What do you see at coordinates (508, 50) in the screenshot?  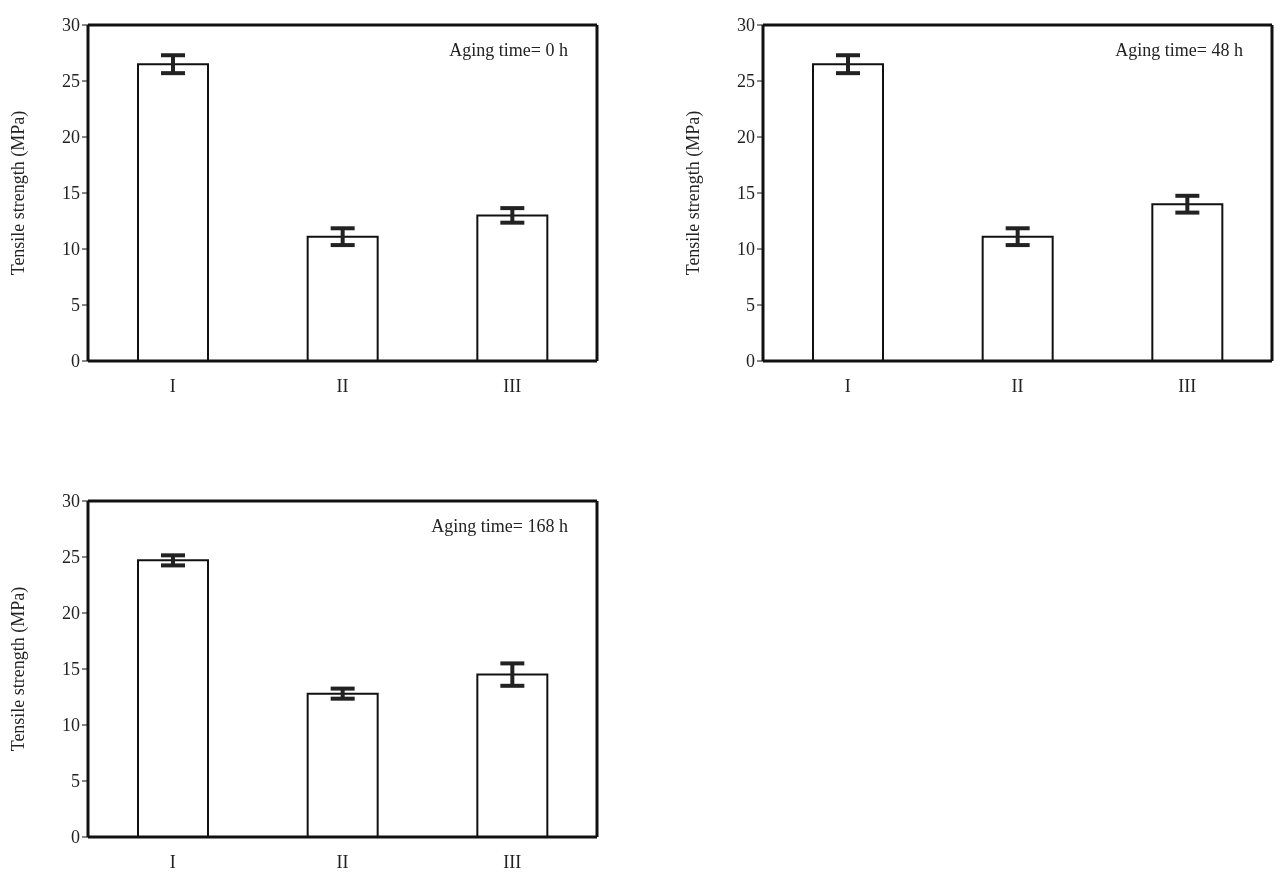 I see `annotation: Aging time= 0 h` at bounding box center [508, 50].